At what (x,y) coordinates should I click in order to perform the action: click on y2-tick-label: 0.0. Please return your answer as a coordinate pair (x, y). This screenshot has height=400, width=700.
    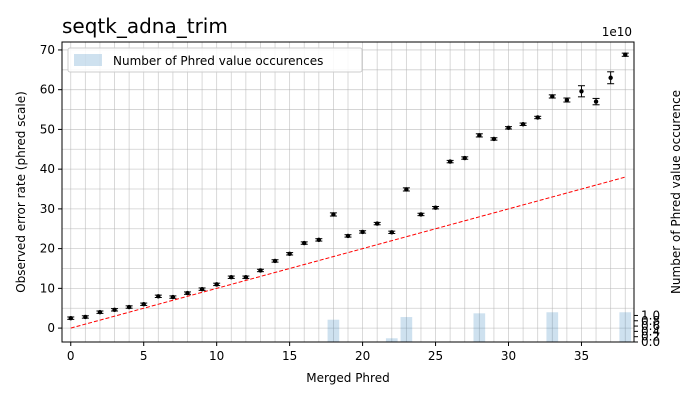
    Looking at the image, I should click on (650, 342).